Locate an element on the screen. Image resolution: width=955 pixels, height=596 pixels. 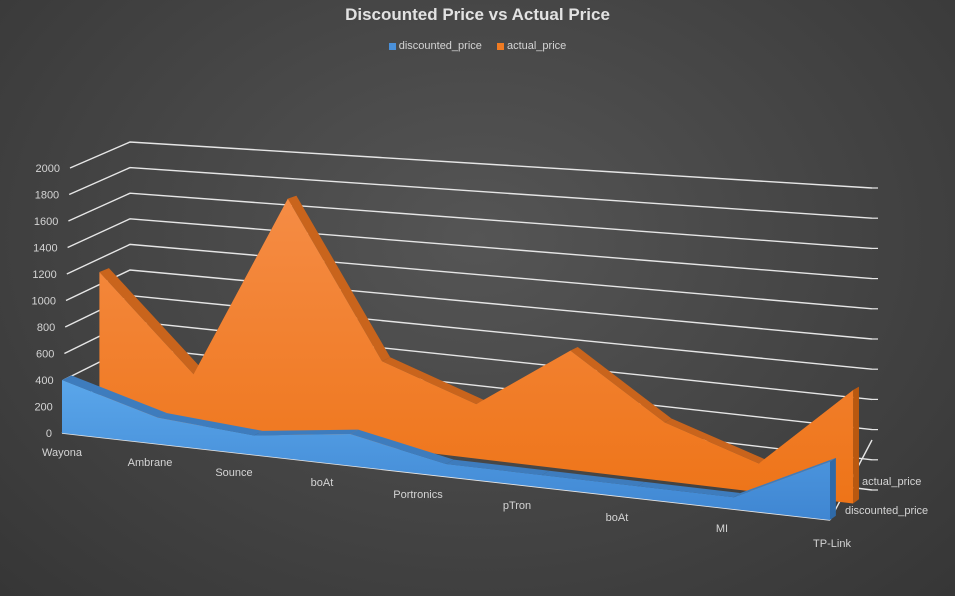
y-tick-label: 1400 is located at coordinates (45, 249).